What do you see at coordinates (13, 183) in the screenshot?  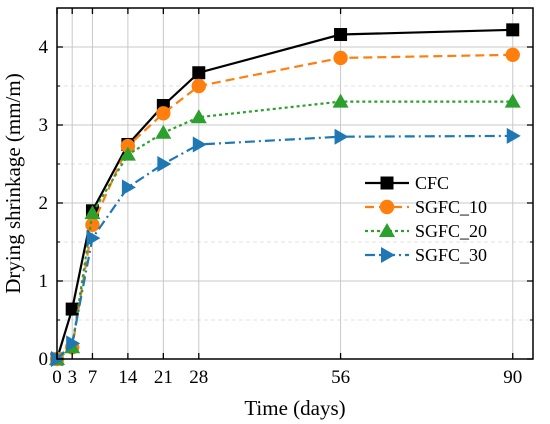 I see `y-axis-title: Drying shrinkage (mm/m)` at bounding box center [13, 183].